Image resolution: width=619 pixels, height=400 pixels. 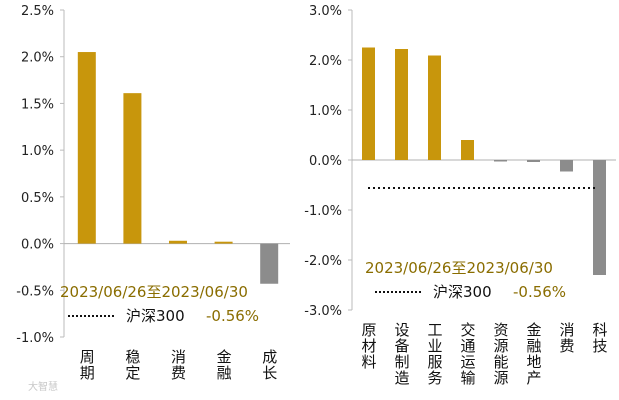 What do you see at coordinates (533, 161) in the screenshot?
I see `bar-金融地产` at bounding box center [533, 161].